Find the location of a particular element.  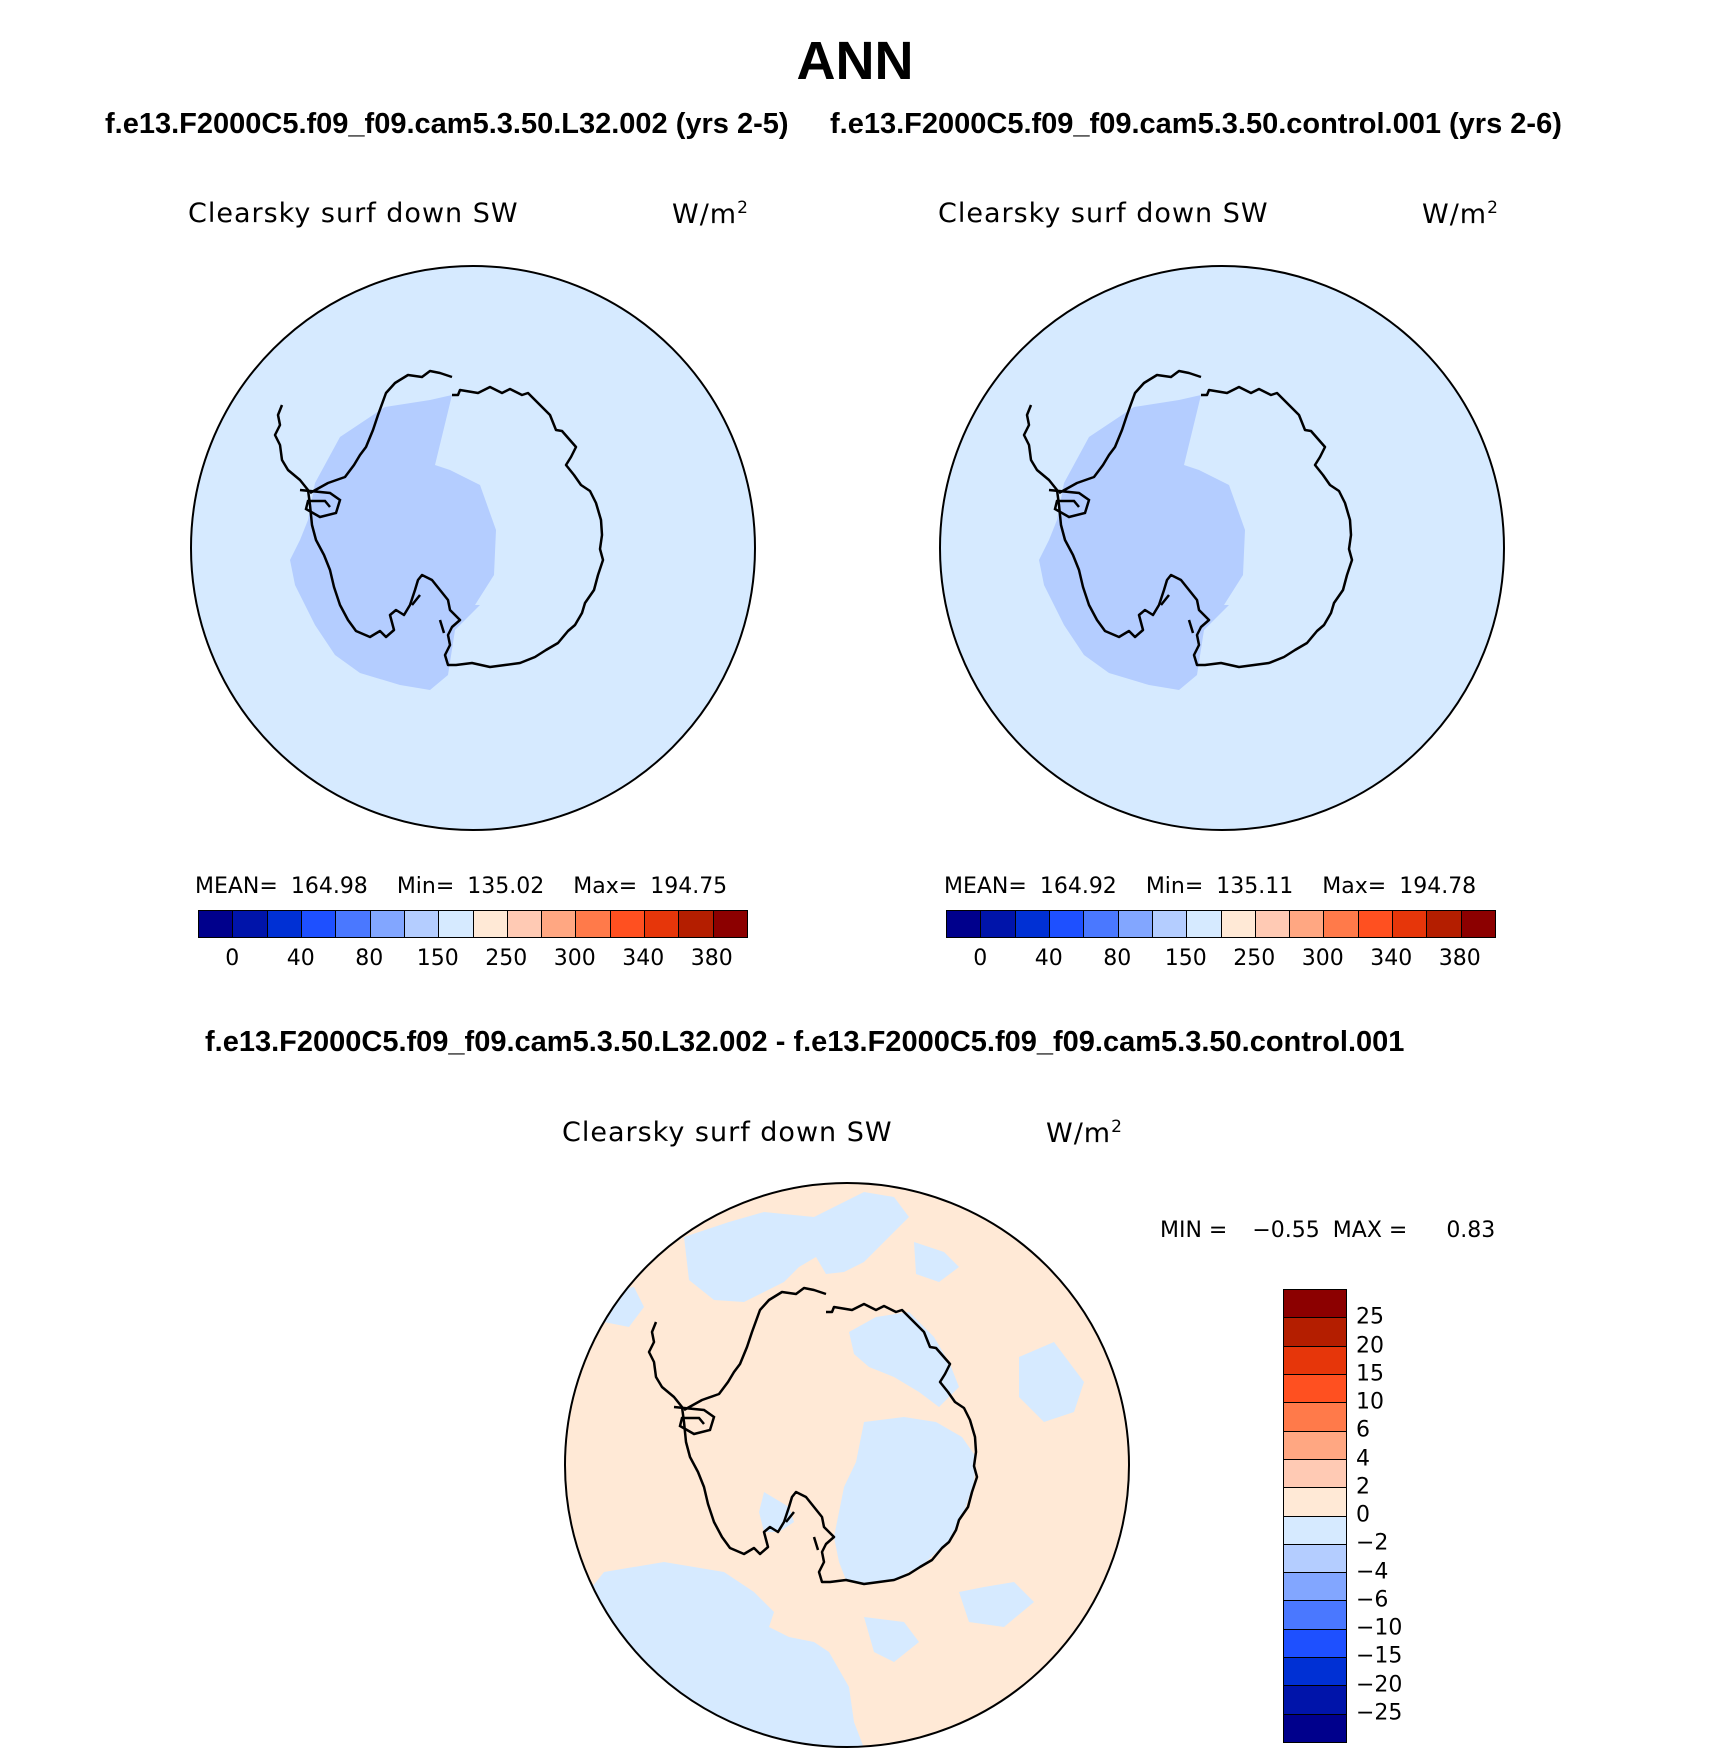

panel-1-colorbar-tick-label: 300 is located at coordinates (574, 958).